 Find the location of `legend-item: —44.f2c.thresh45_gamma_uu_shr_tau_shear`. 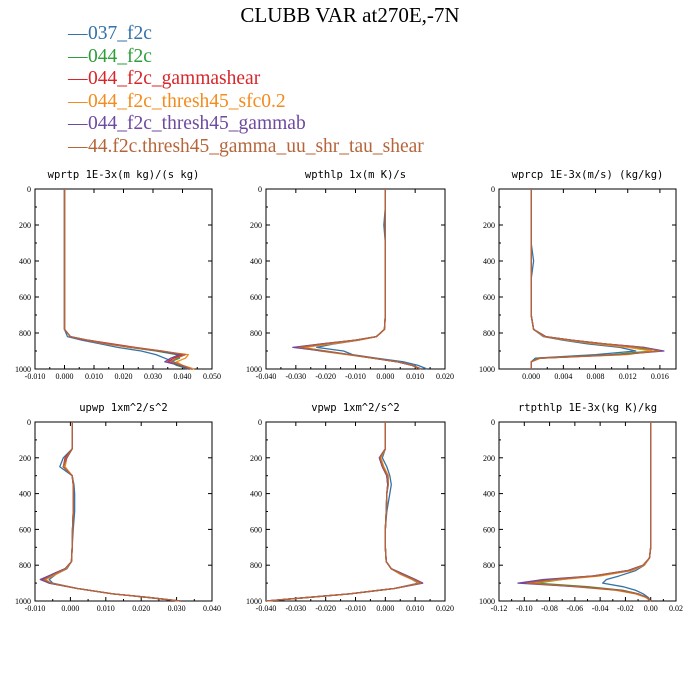

legend-item: —44.f2c.thresh45_gamma_uu_shr_tau_shear is located at coordinates (246, 147).